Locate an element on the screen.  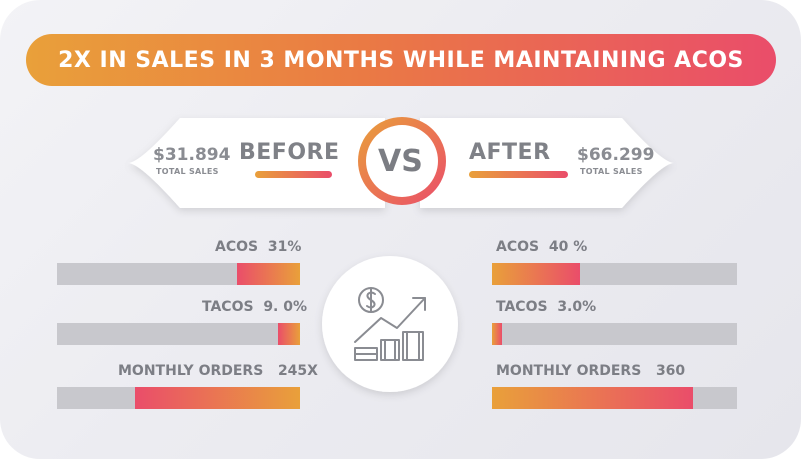
before-acos-fill is located at coordinates (268, 274).